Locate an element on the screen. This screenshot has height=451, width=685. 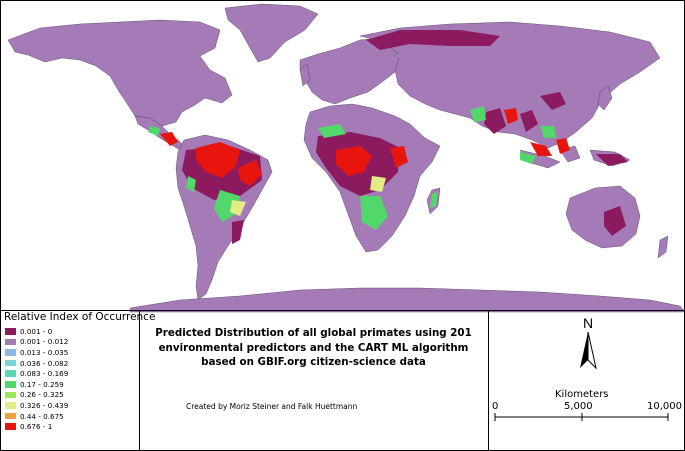
mid-occurrence-africa is located at coordinates (353, 177).